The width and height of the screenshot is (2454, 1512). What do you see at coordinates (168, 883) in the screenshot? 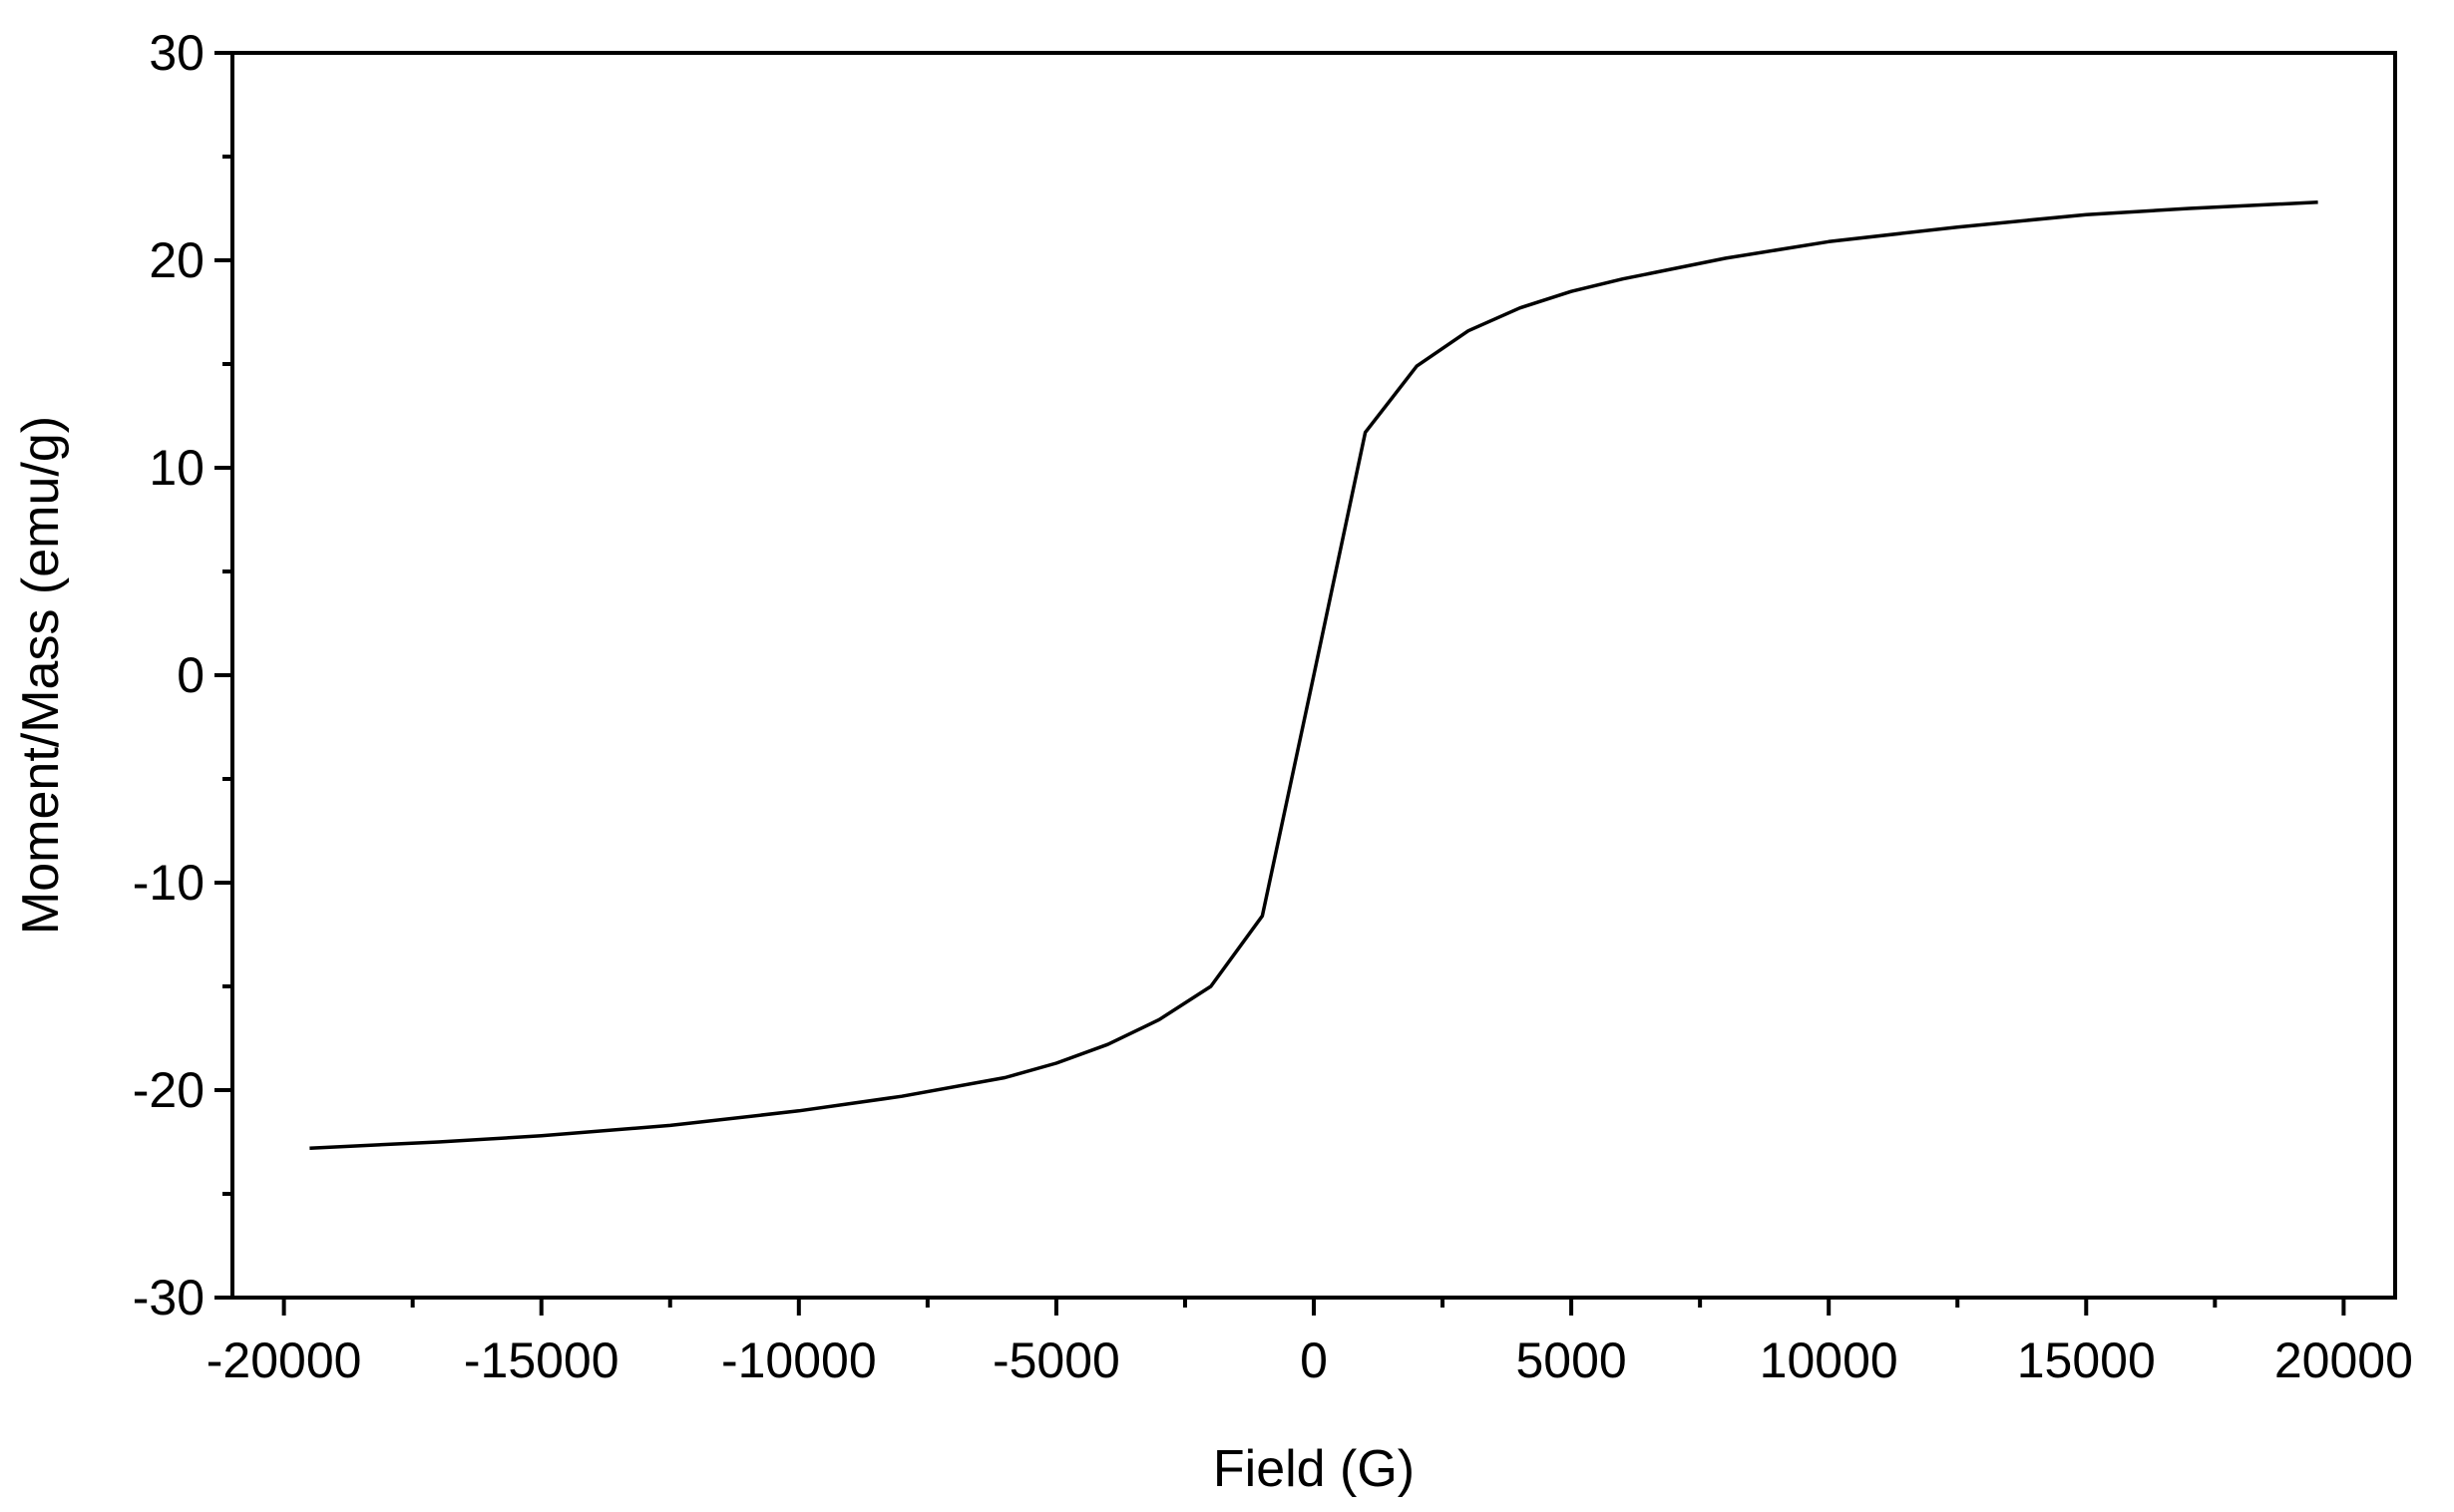
I see `y-tick-label: -10` at bounding box center [168, 883].